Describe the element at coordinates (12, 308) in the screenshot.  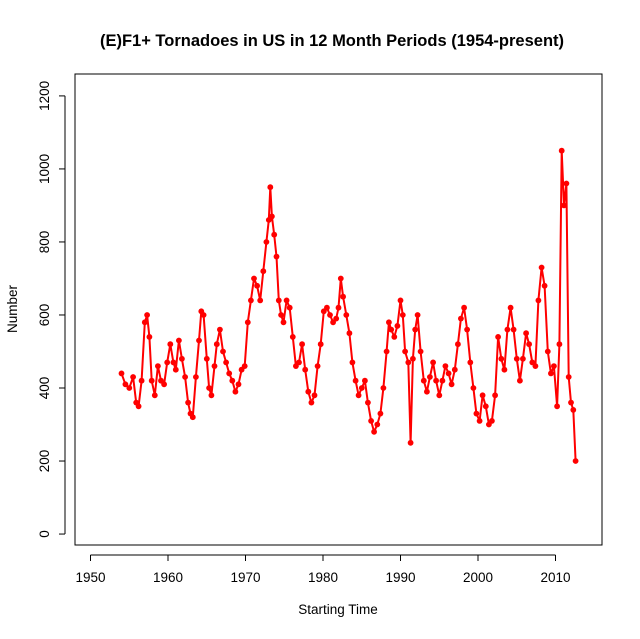
I see `y-axis-label: Number` at that location.